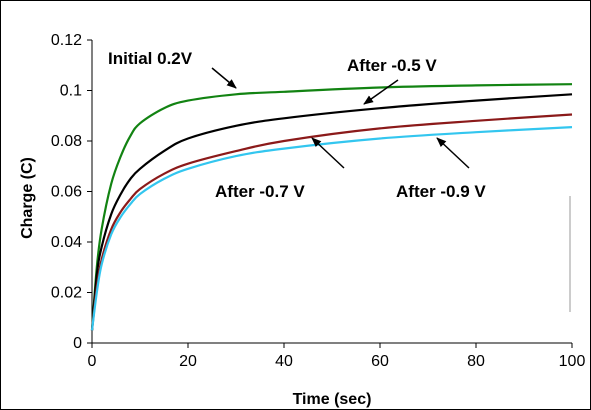 Image resolution: width=591 pixels, height=410 pixels. I want to click on y-tick-label: 0, so click(77, 343).